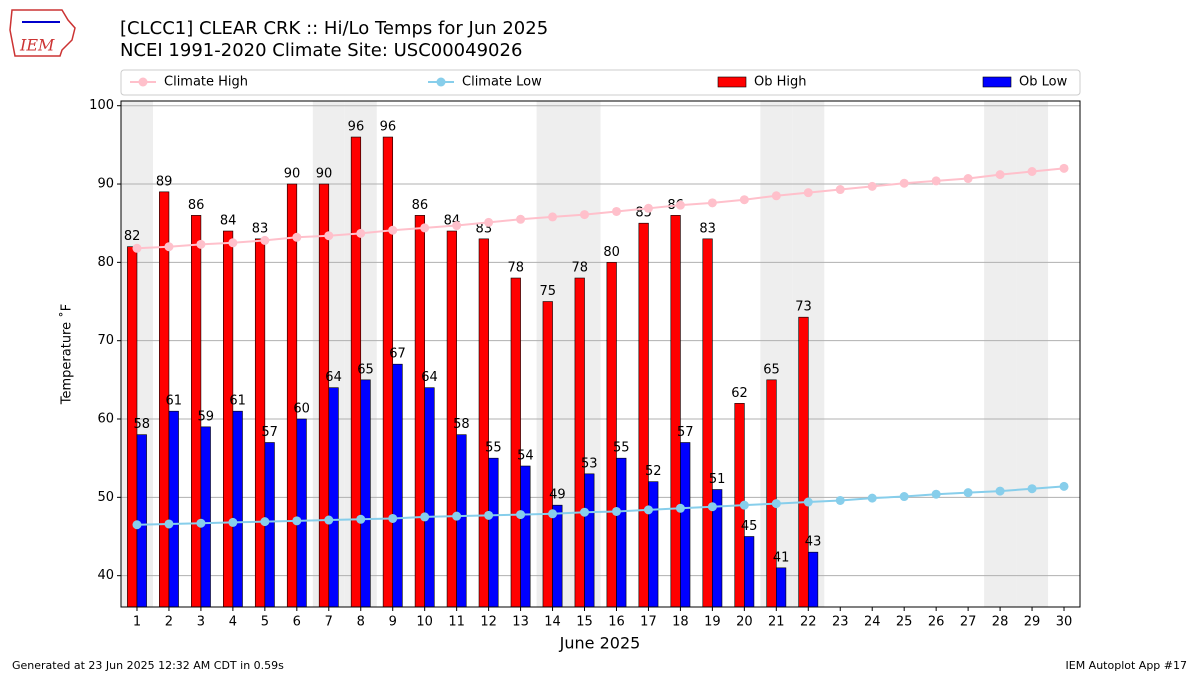  Describe the element at coordinates (680, 622) in the screenshot. I see `x-tick-label: 18` at that location.